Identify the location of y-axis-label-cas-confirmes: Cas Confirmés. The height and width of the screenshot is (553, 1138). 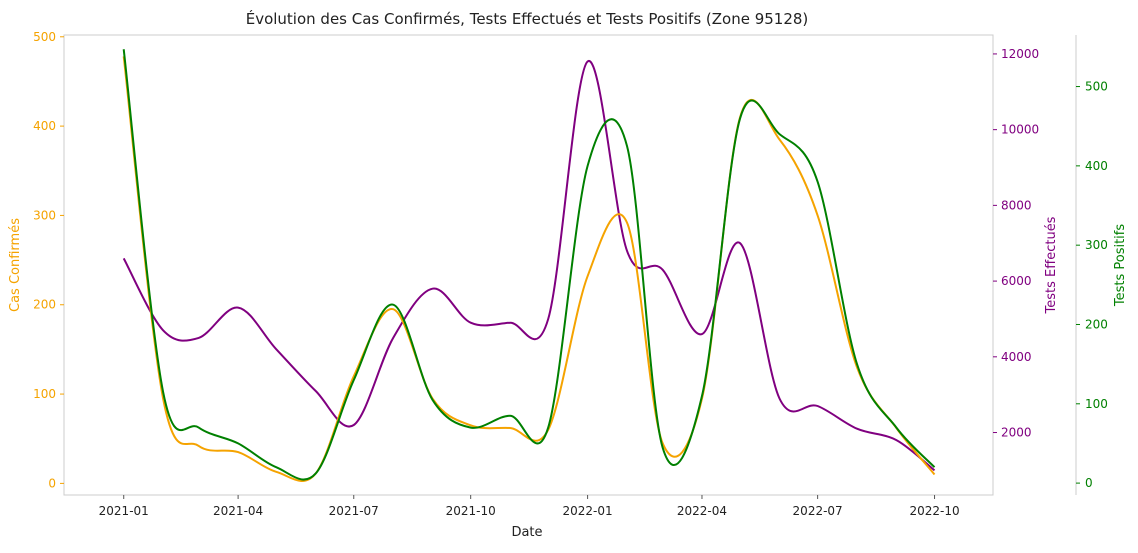
(15, 265).